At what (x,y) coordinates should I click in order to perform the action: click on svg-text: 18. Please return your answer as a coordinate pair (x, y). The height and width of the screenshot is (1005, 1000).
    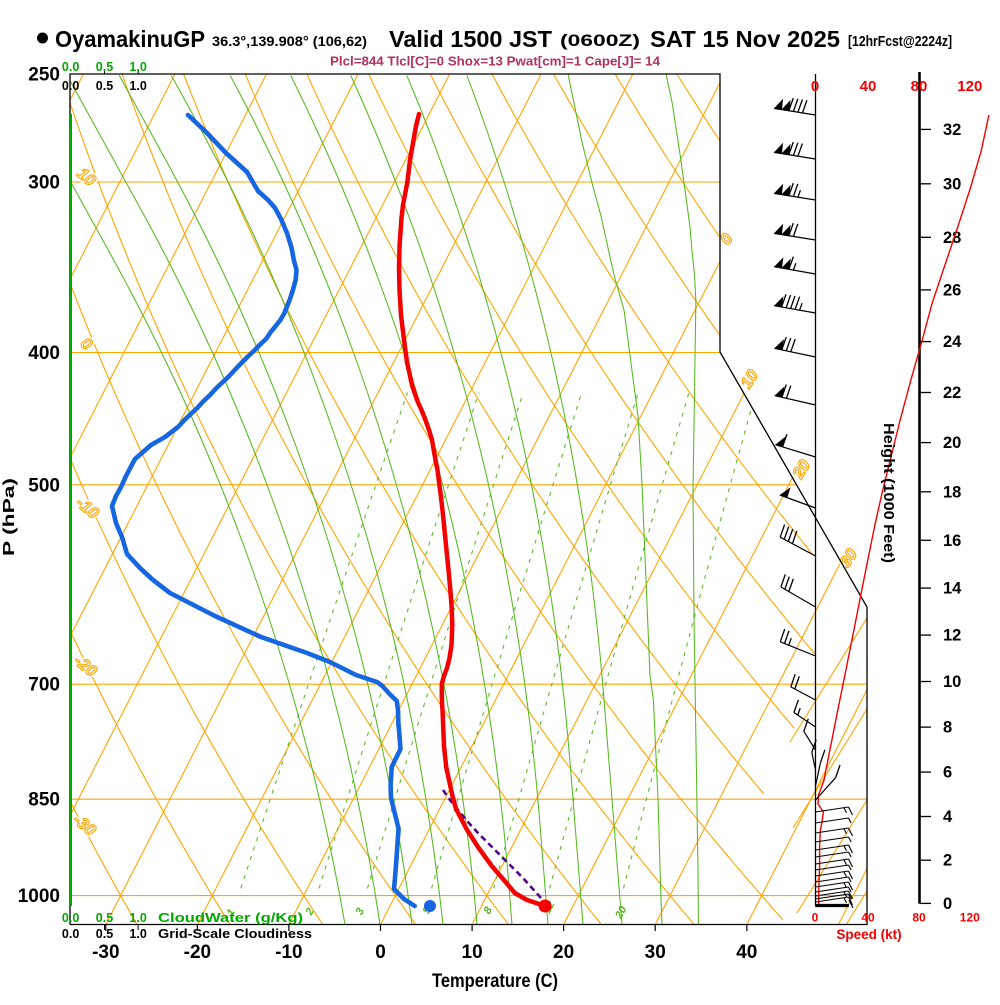
    Looking at the image, I should click on (952, 492).